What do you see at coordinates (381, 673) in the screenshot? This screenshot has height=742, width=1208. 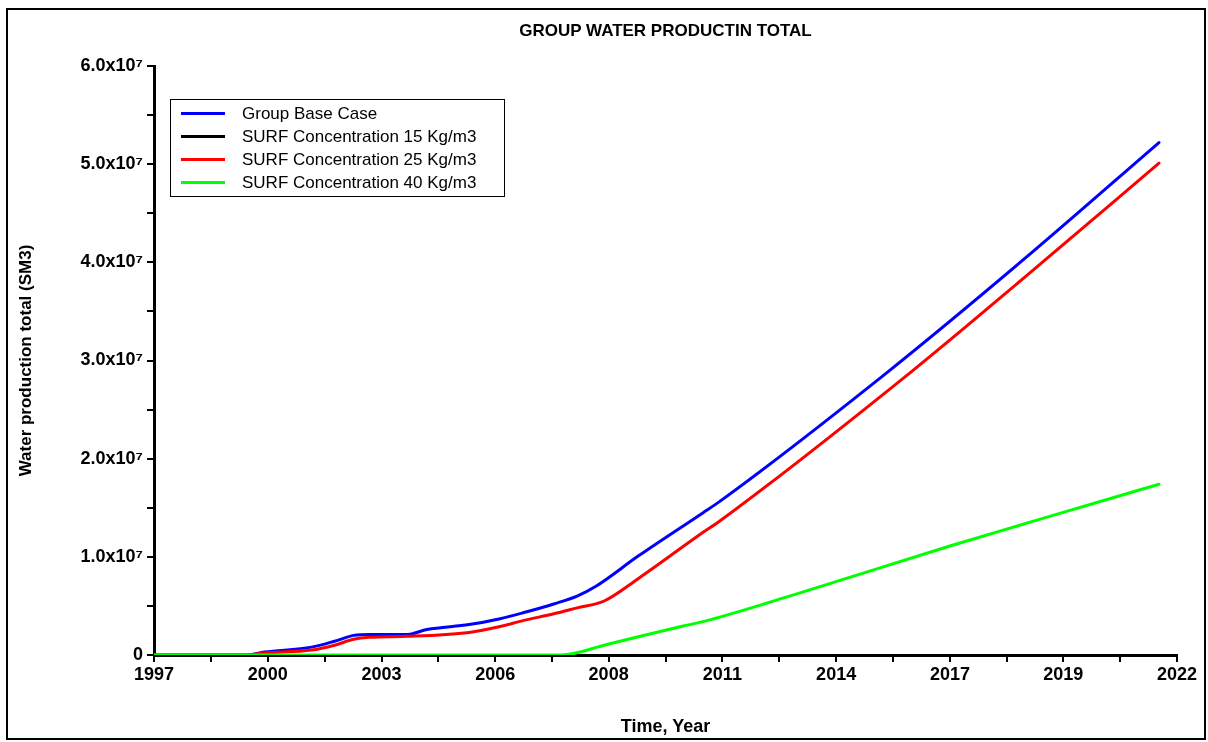 I see `x-tick-label: 2003` at bounding box center [381, 673].